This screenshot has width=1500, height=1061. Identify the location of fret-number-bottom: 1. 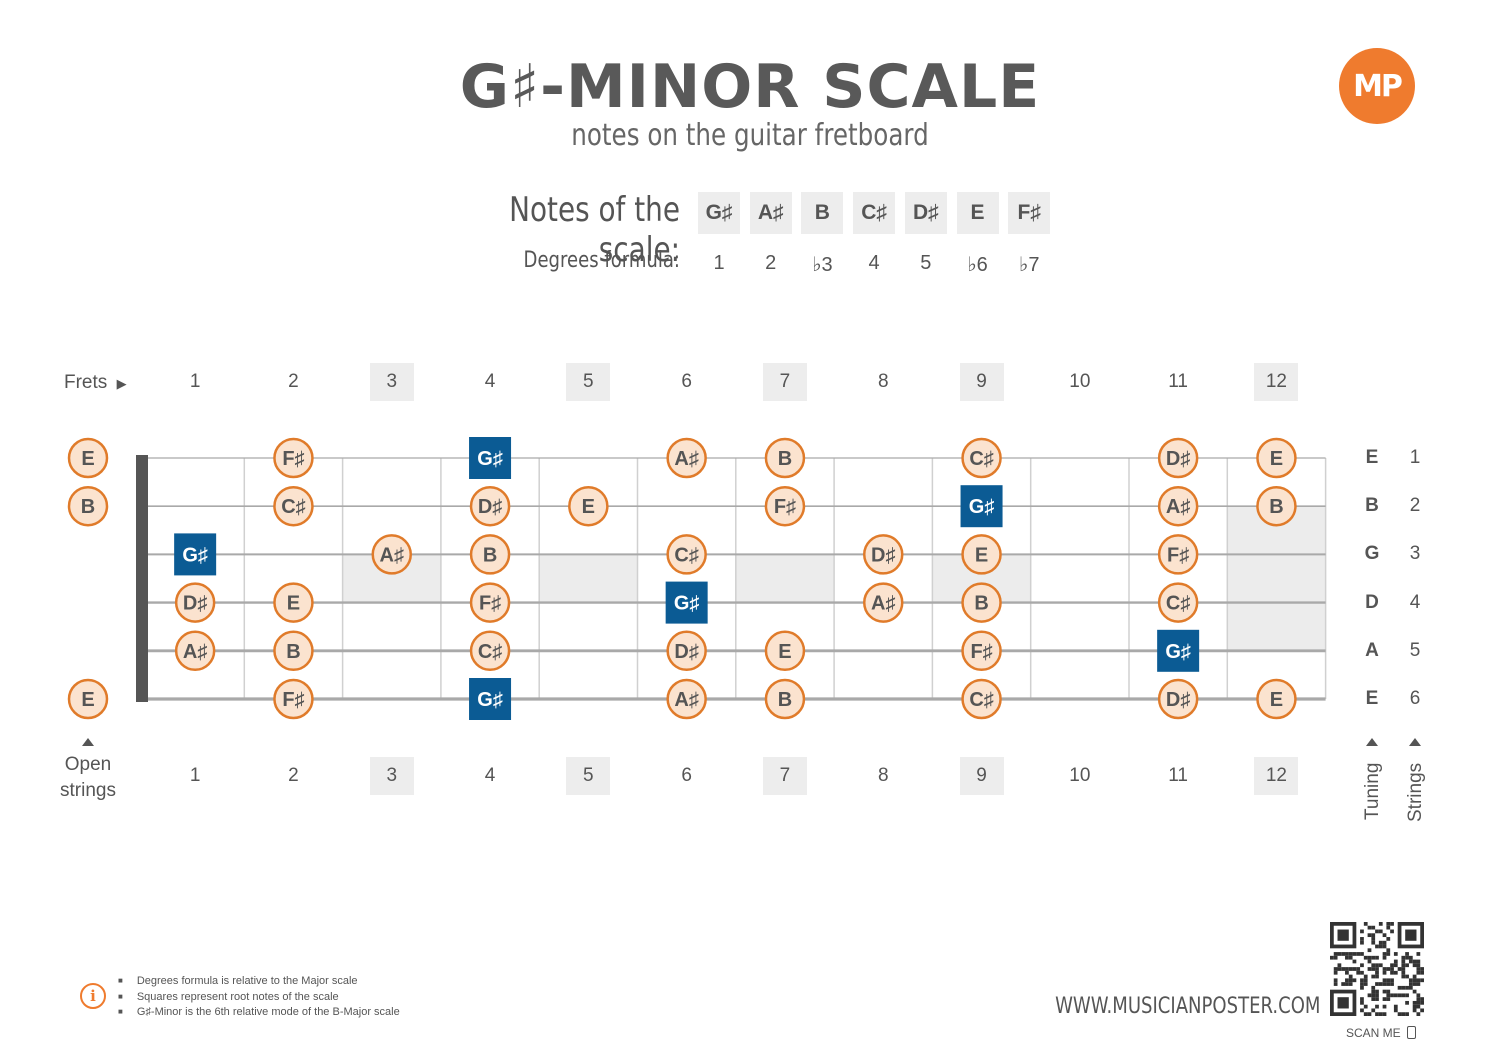
(195, 775).